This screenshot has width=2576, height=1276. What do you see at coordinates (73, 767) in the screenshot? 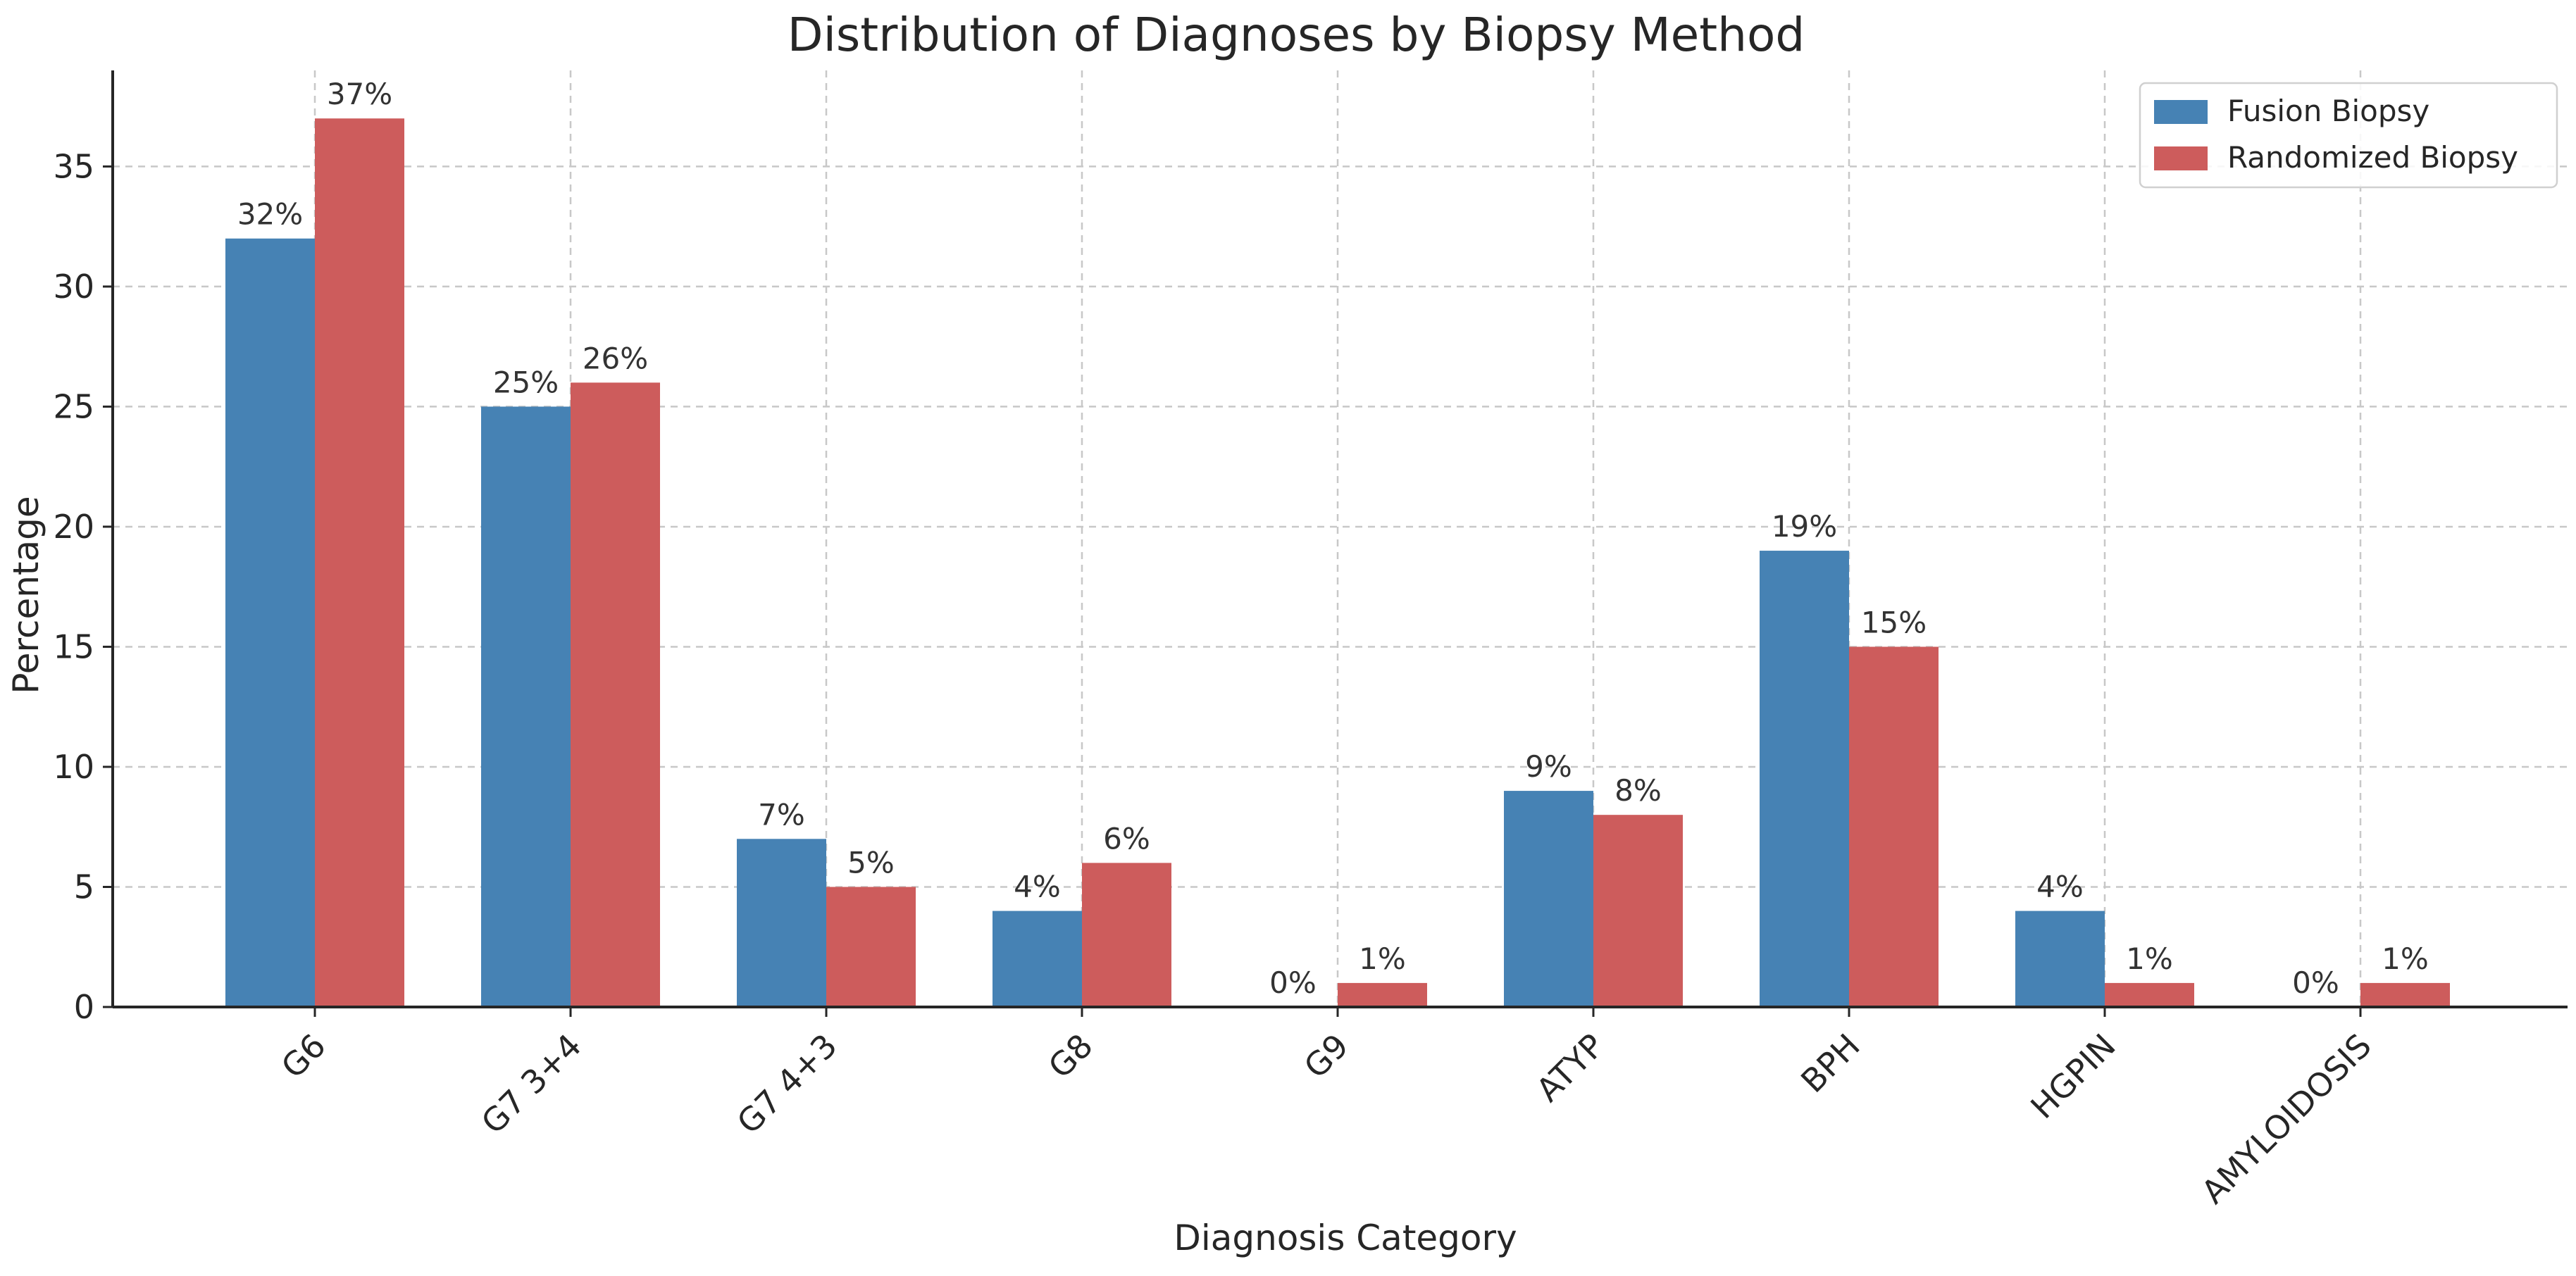
I see `y-tick-label: 10` at bounding box center [73, 767].